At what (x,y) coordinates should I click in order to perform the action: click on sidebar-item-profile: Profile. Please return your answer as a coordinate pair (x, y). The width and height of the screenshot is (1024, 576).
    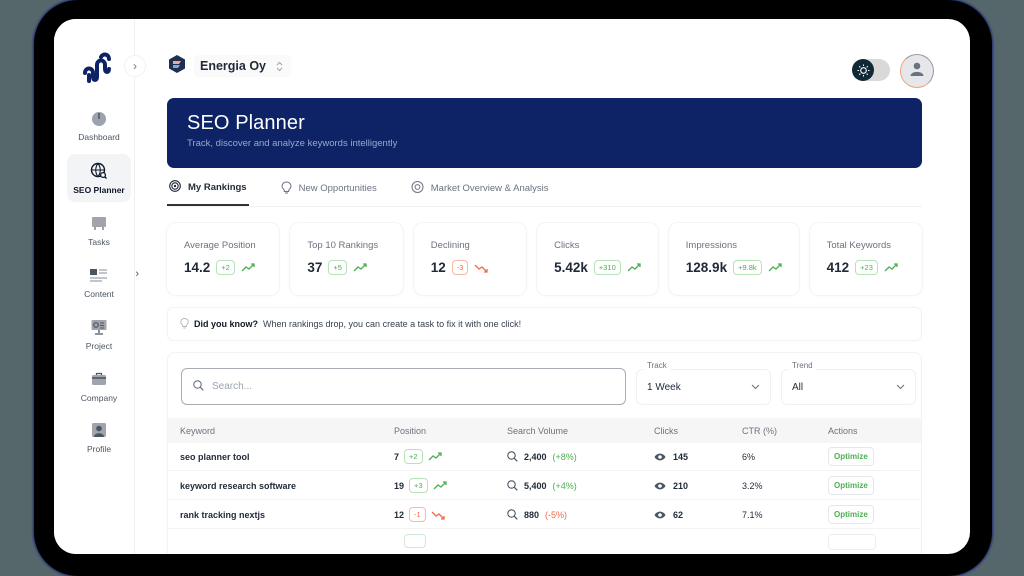
    Looking at the image, I should click on (99, 437).